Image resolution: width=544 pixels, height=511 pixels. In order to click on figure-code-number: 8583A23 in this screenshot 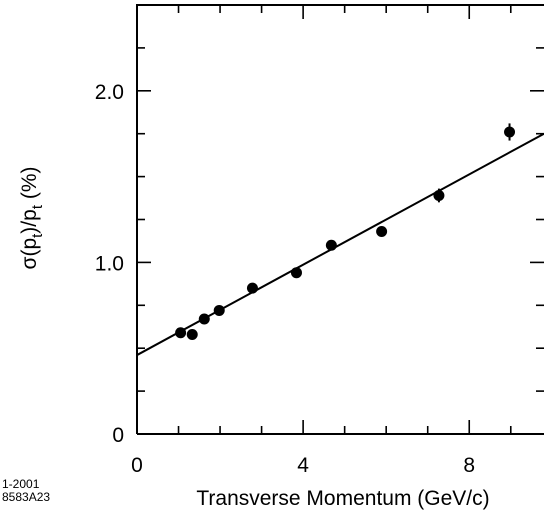, I will do `click(26, 497)`.